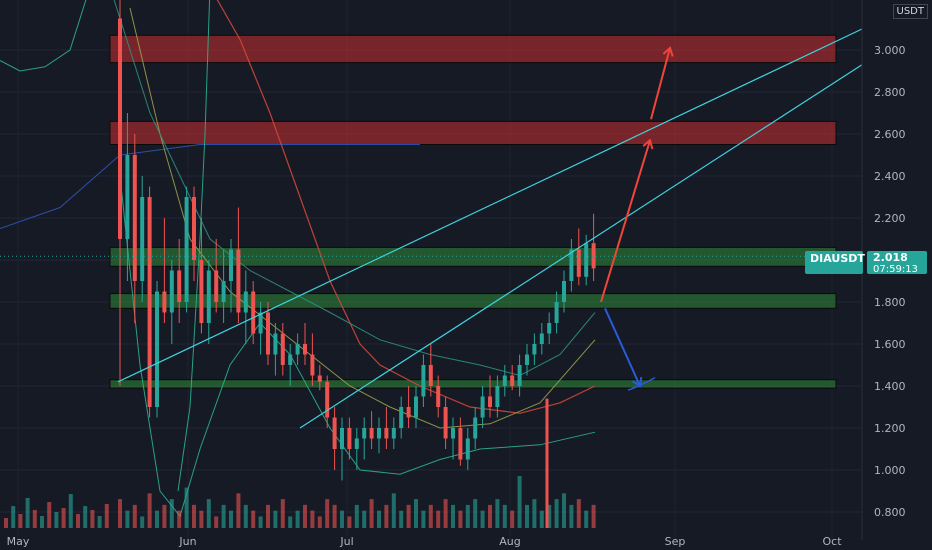  I want to click on price-tag: DIAUSDT 2.018 07:59:13, so click(866, 263).